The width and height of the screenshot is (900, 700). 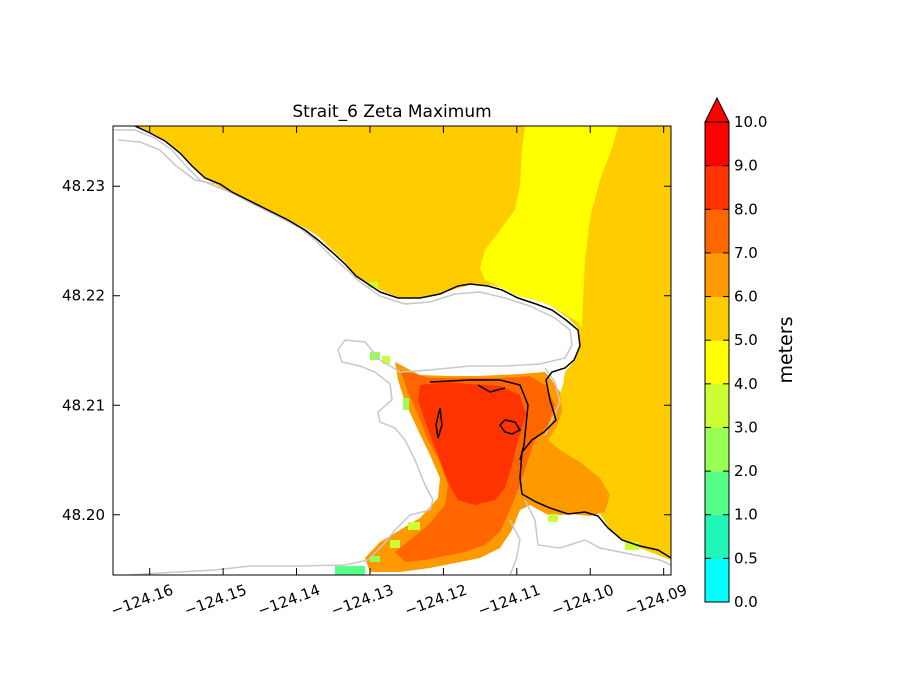 What do you see at coordinates (362, 600) in the screenshot?
I see `x-tick-label: −124.13` at bounding box center [362, 600].